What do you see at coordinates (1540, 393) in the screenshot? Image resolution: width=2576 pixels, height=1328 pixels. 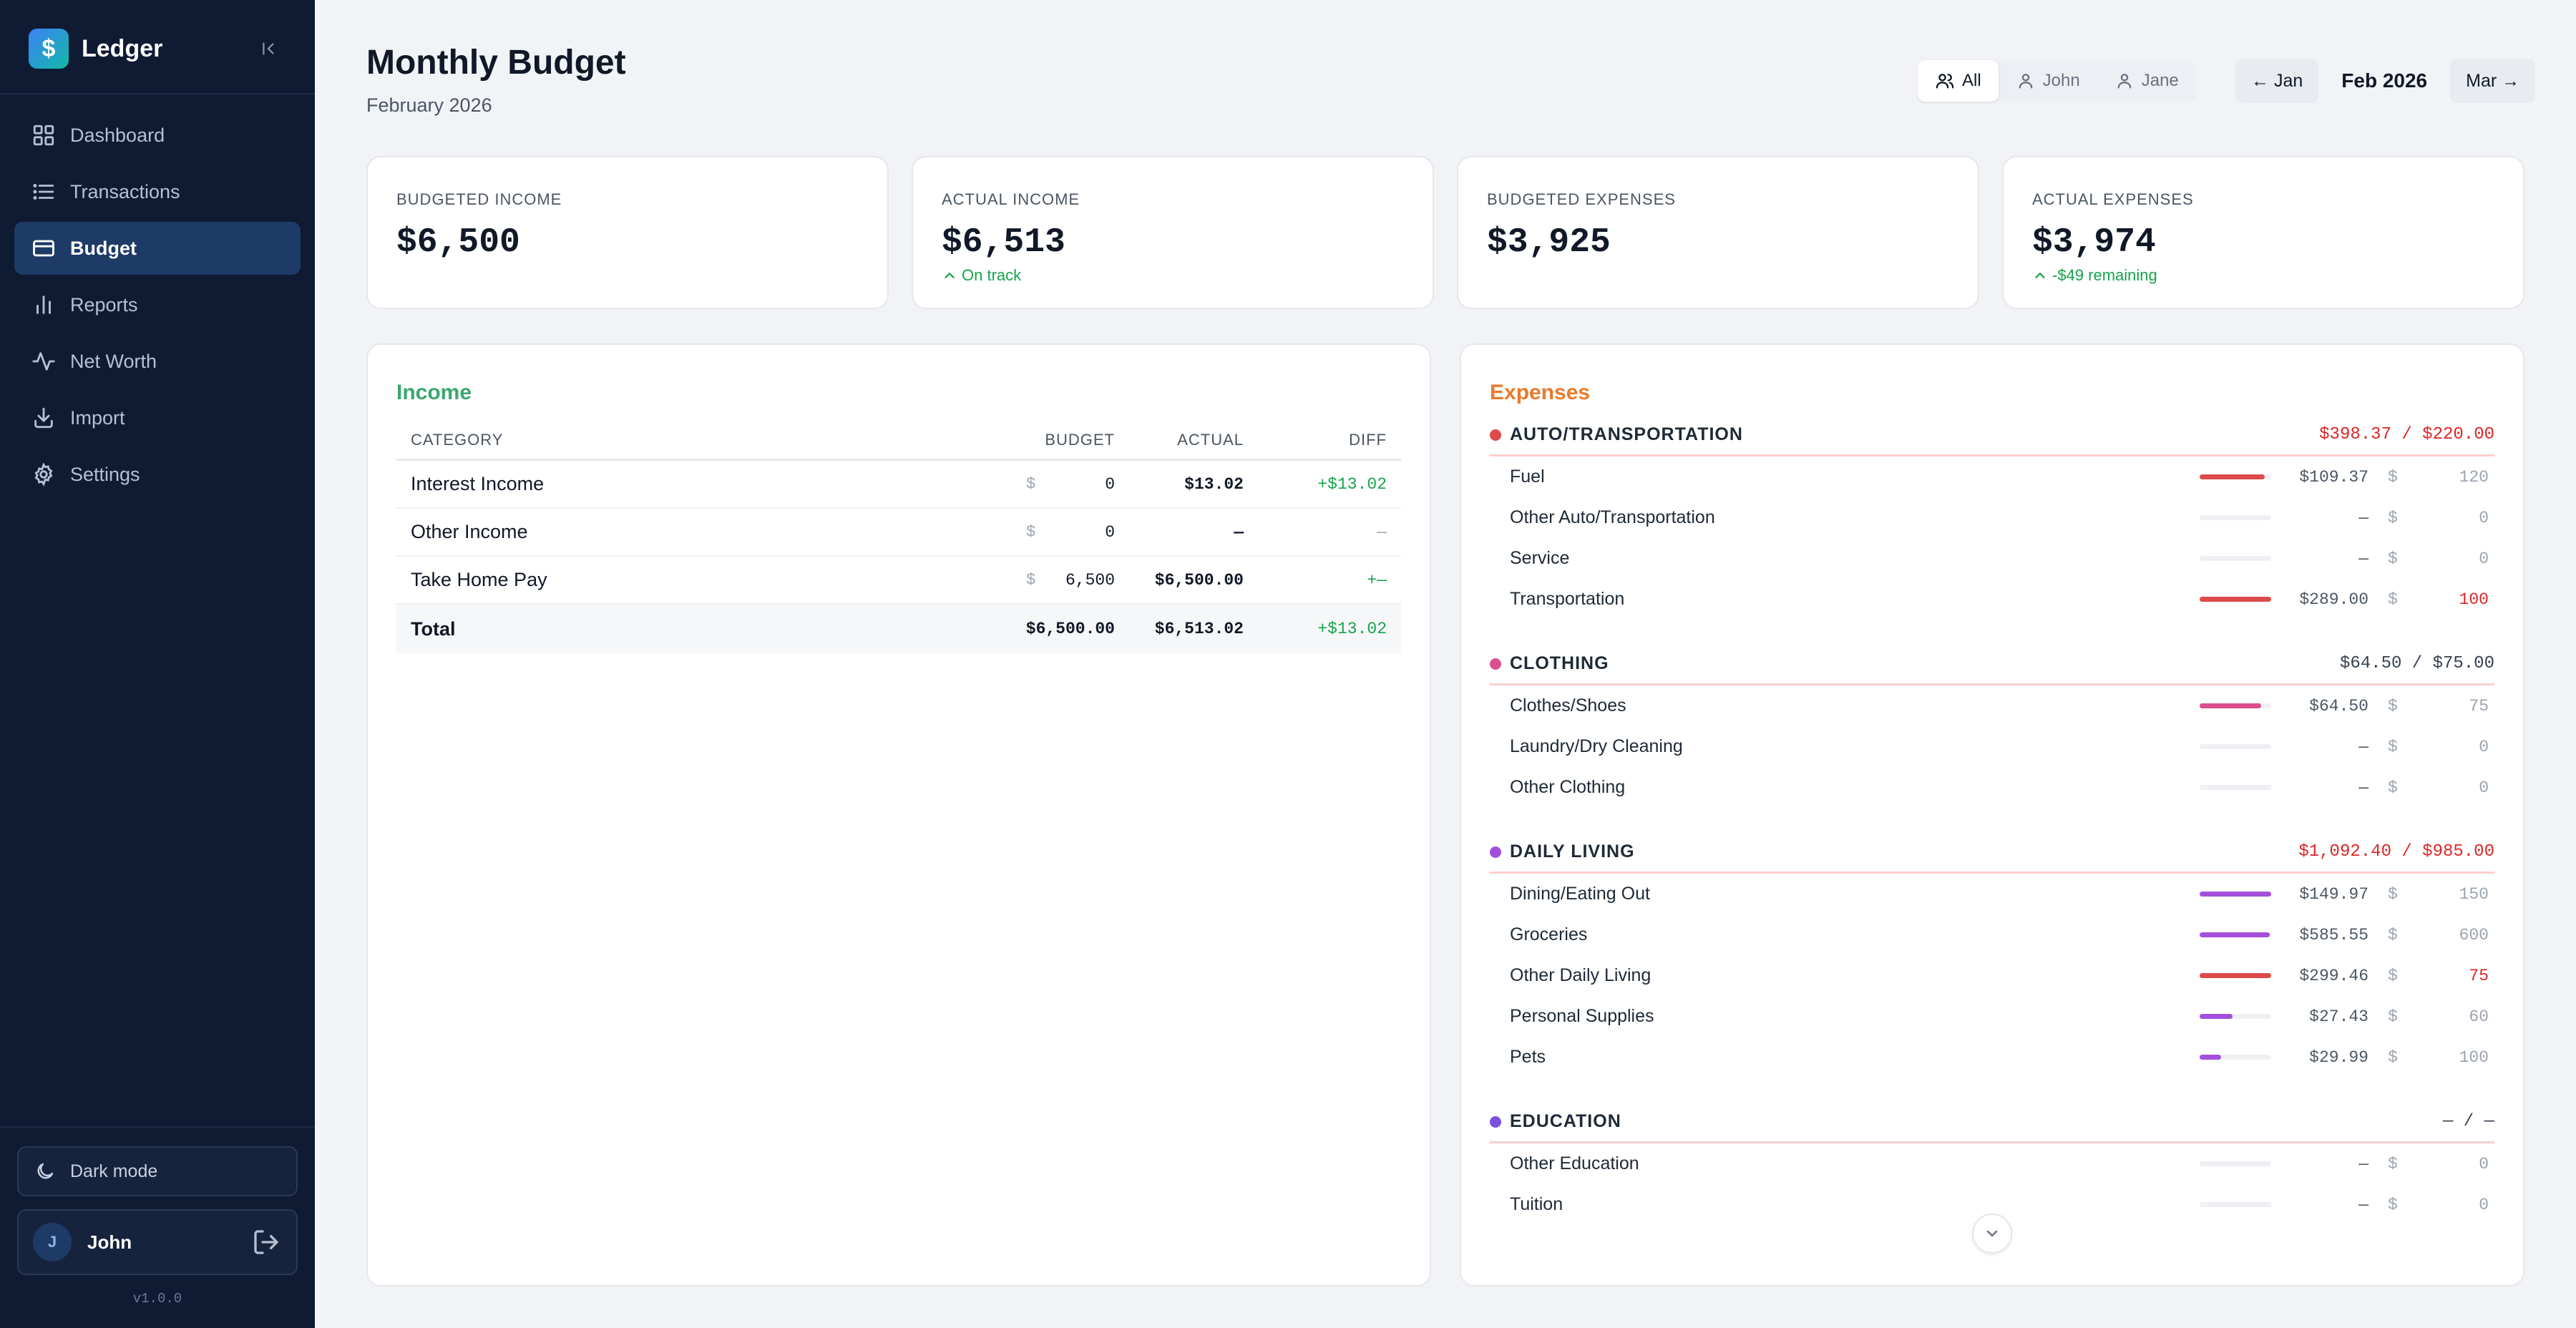 I see `expenses-title: Expenses` at bounding box center [1540, 393].